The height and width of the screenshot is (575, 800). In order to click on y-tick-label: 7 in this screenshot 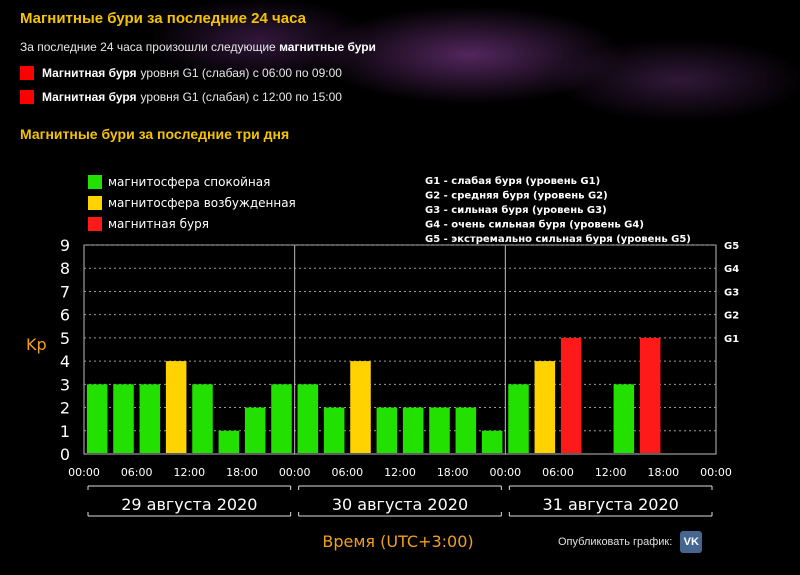, I will do `click(65, 291)`.